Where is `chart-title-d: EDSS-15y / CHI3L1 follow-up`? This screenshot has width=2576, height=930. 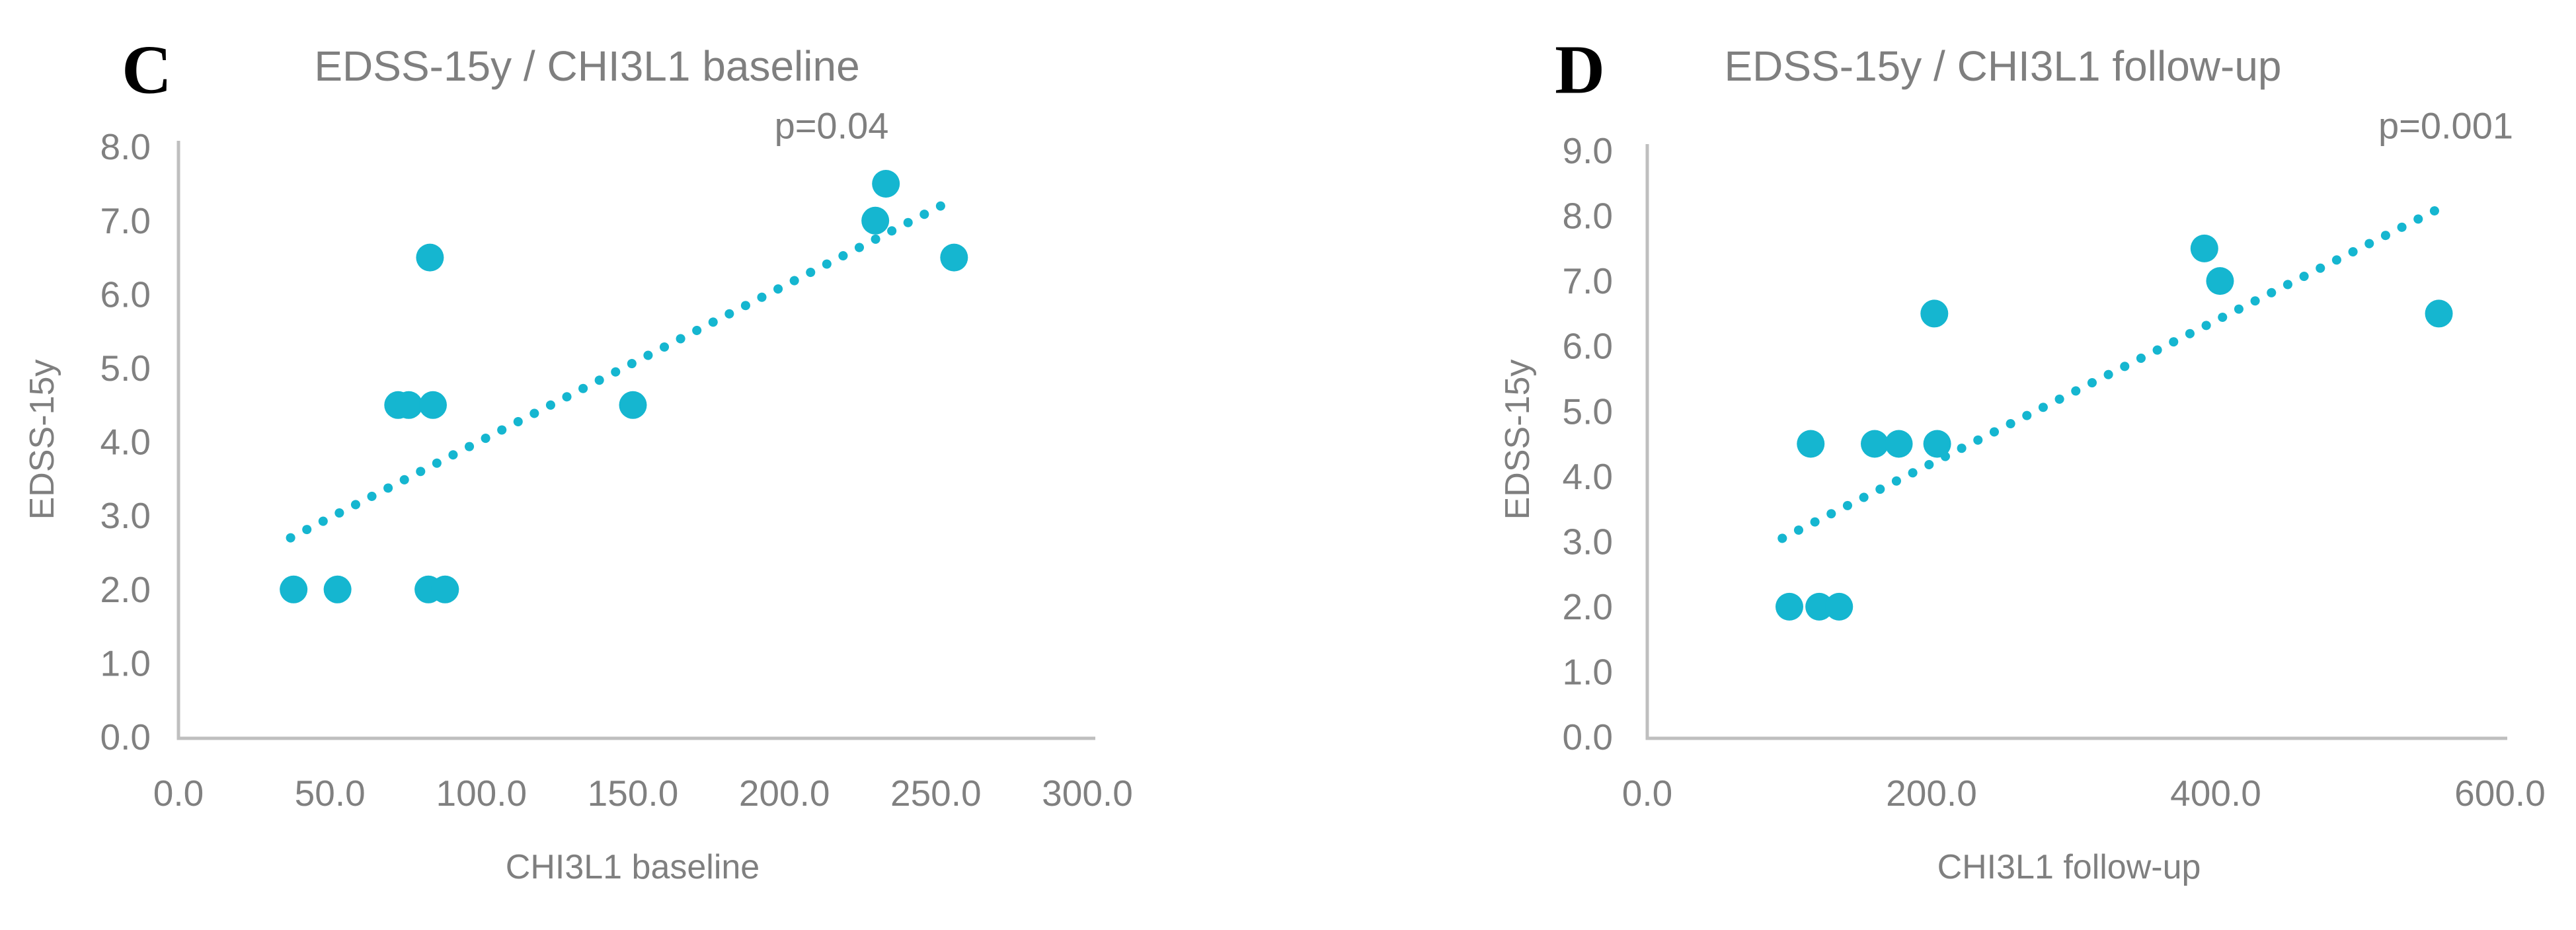 chart-title-d: EDSS-15y / CHI3L1 follow-up is located at coordinates (2002, 66).